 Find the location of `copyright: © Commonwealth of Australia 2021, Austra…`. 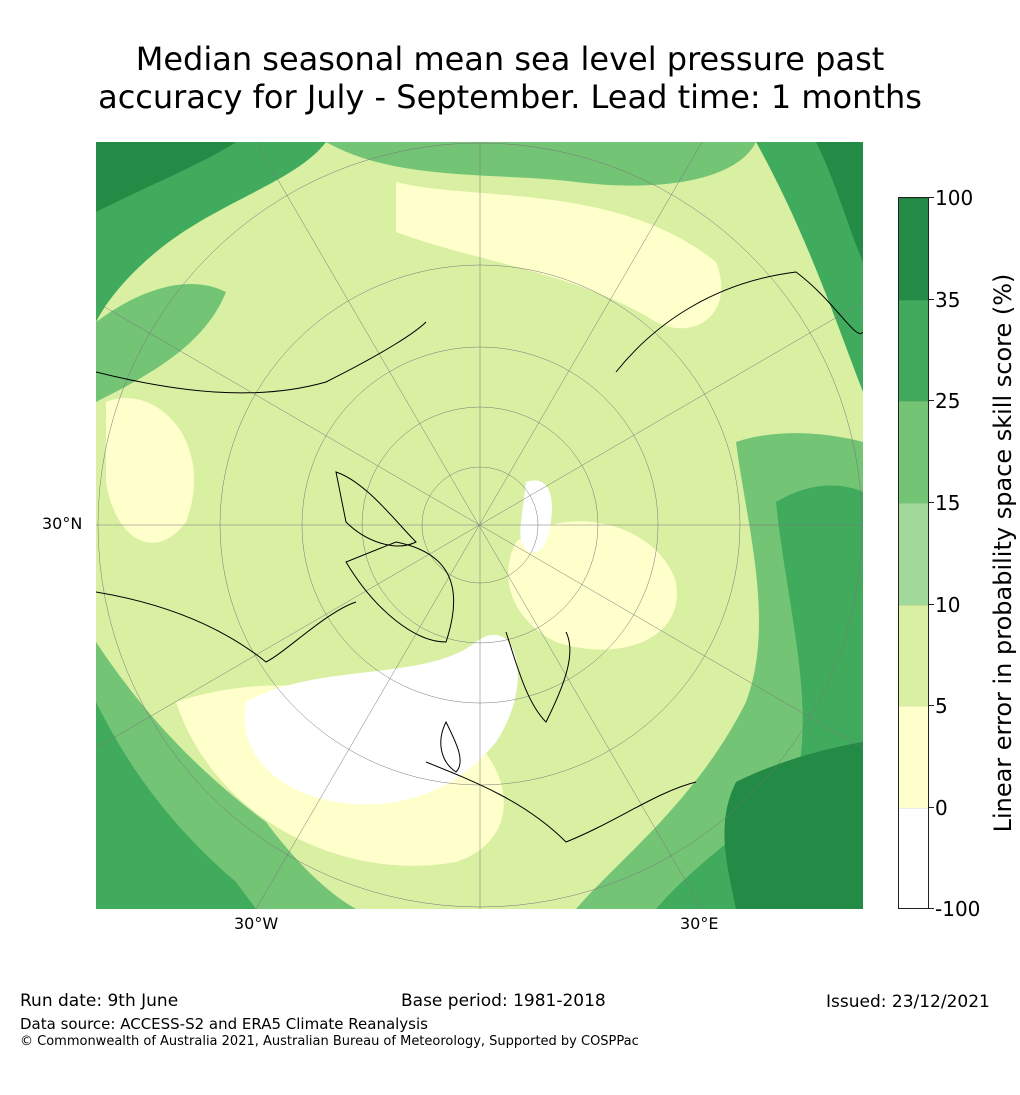

copyright: © Commonwealth of Australia 2021, Austra… is located at coordinates (329, 1041).